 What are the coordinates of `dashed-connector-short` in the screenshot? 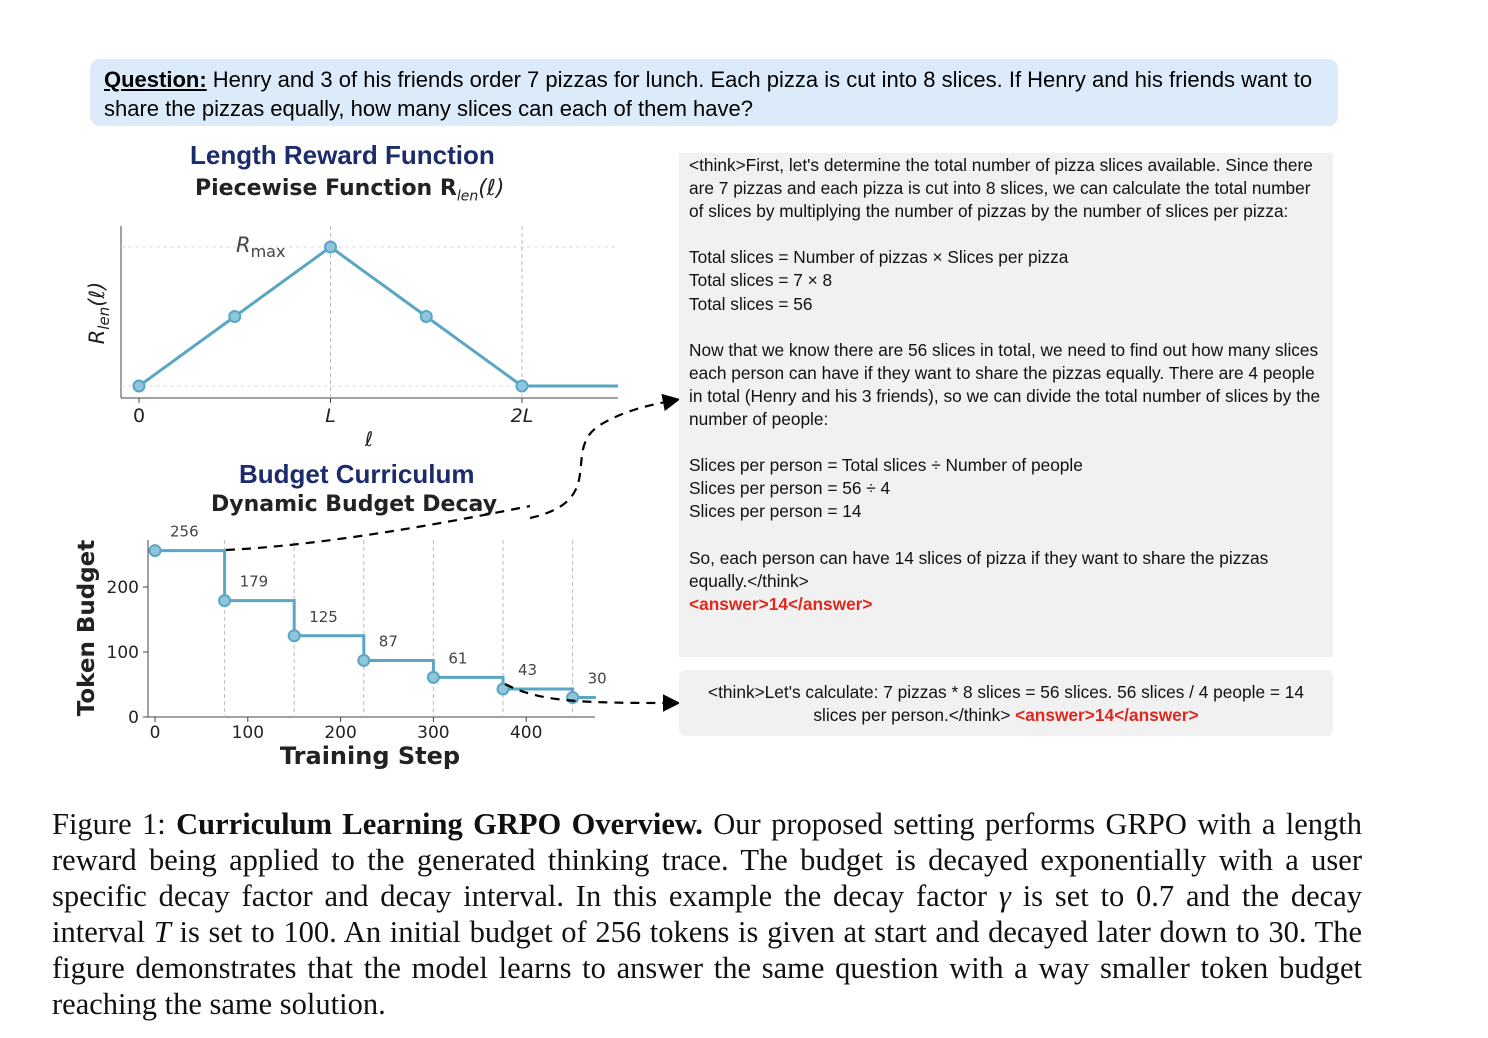 It's located at (592, 697).